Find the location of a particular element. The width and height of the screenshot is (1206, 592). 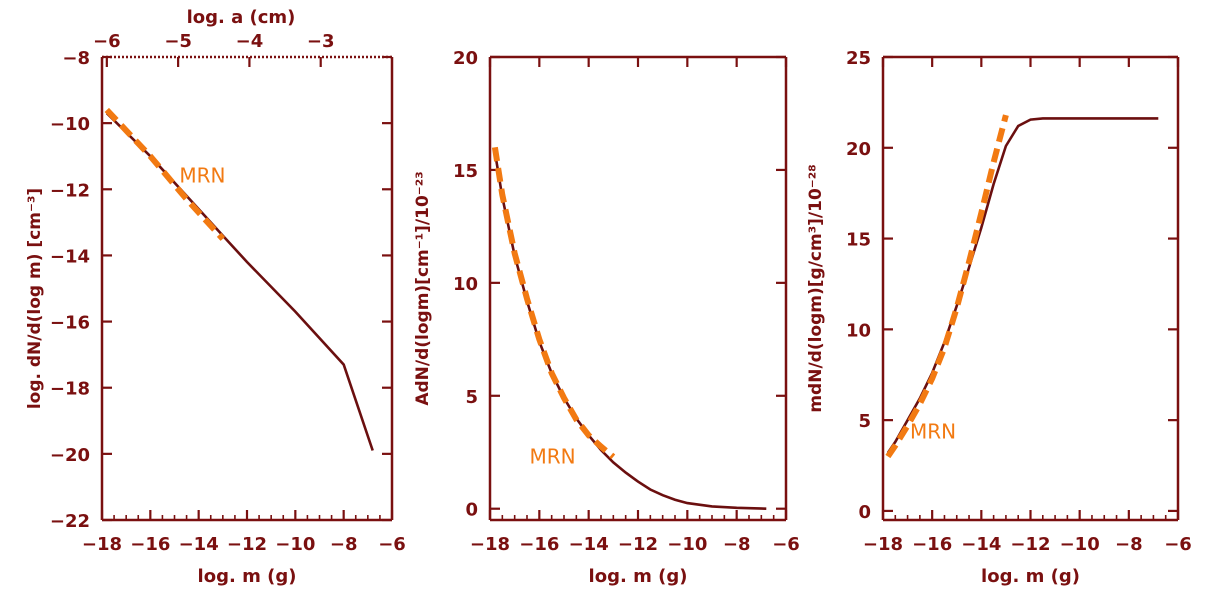

y-tick-label: −16 is located at coordinates (70, 323).